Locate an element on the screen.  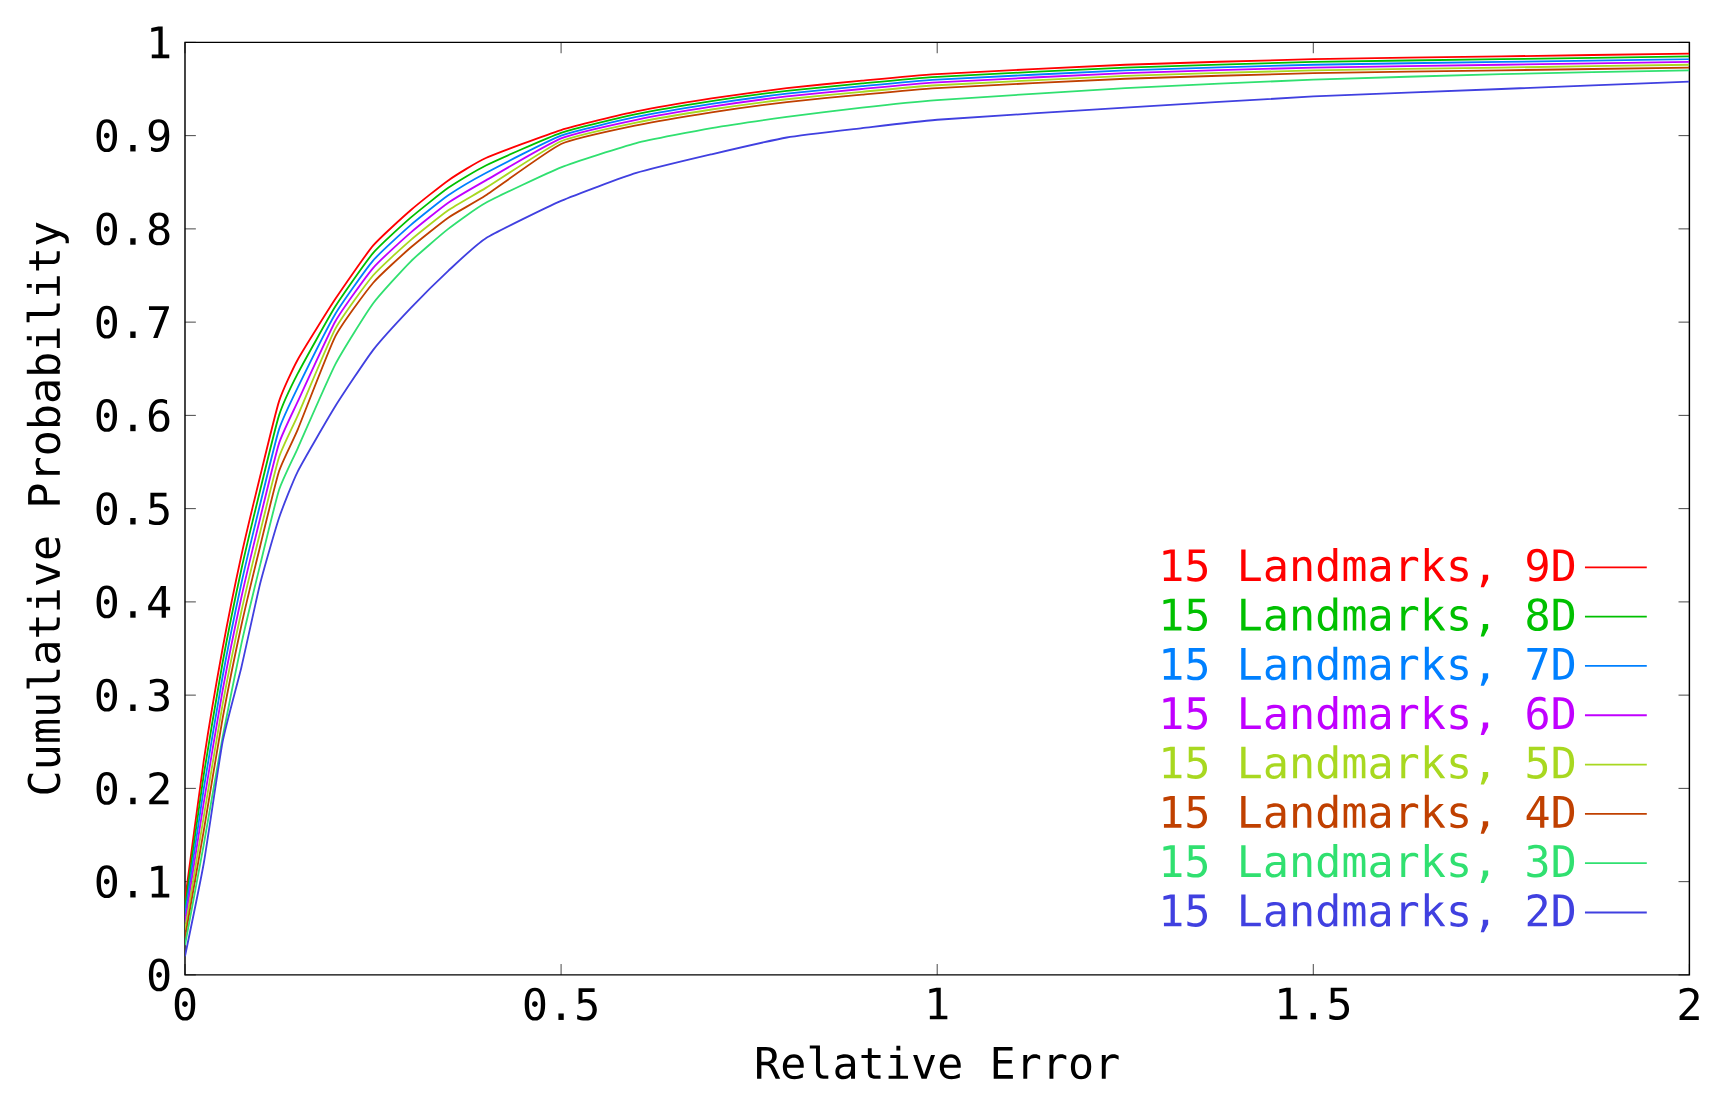
legend-label: 15 Landmarks, 7D is located at coordinates (1369, 666).